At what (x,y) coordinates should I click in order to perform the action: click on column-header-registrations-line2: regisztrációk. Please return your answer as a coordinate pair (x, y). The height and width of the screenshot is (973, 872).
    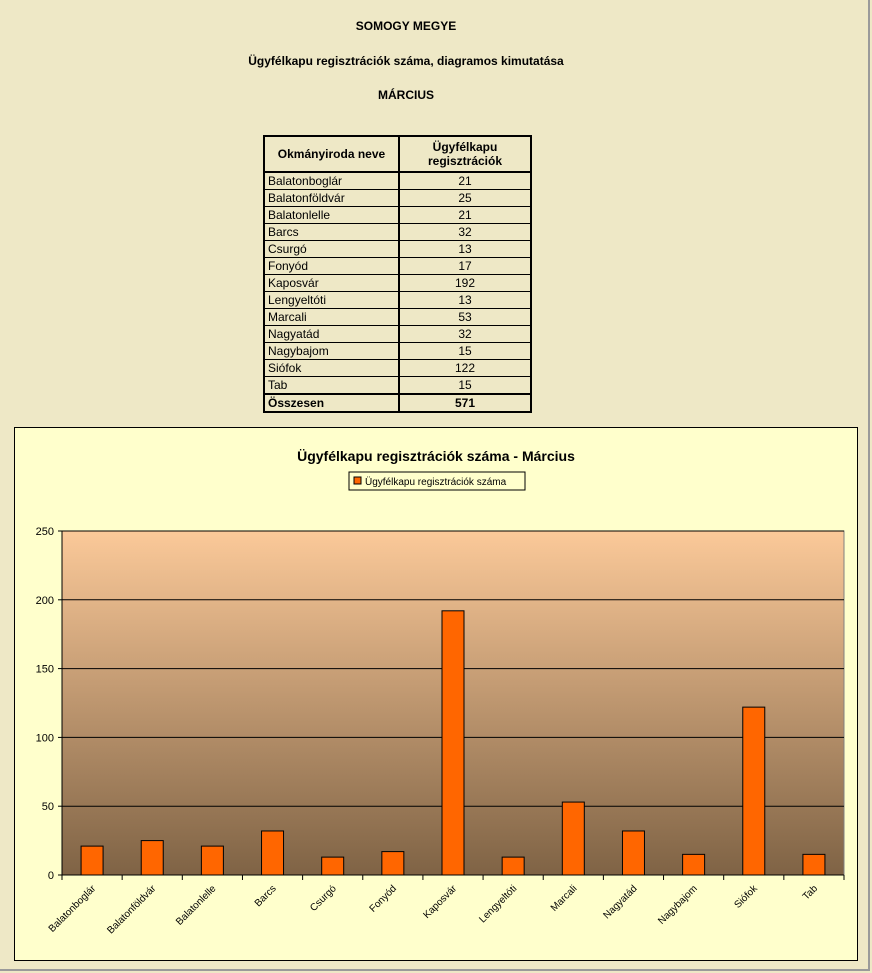
    Looking at the image, I should click on (465, 161).